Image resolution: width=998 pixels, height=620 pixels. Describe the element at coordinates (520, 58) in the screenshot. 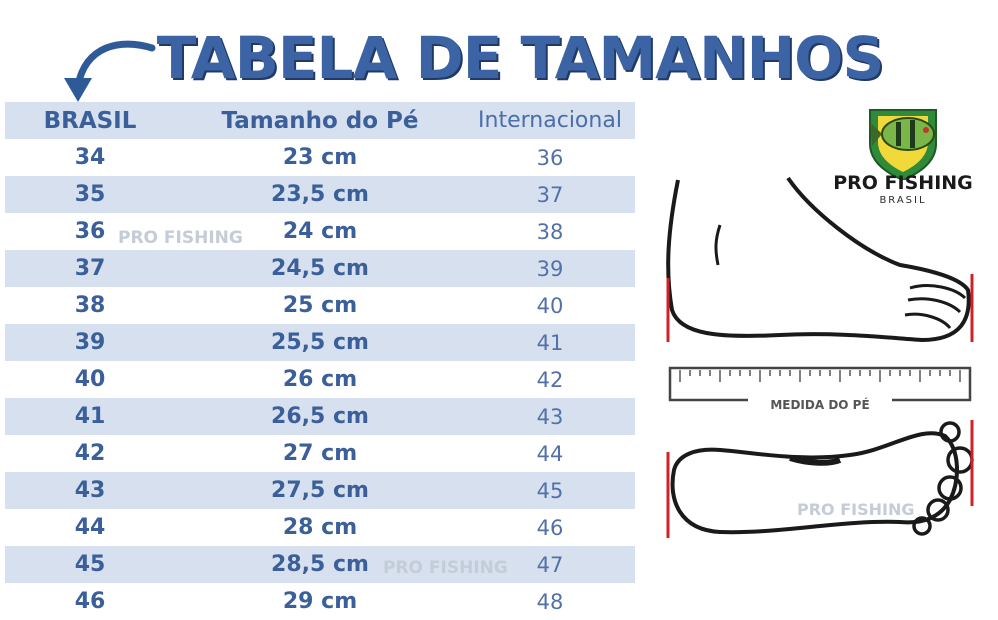

I see `page-title: TABELA DE TAMANHOS` at that location.